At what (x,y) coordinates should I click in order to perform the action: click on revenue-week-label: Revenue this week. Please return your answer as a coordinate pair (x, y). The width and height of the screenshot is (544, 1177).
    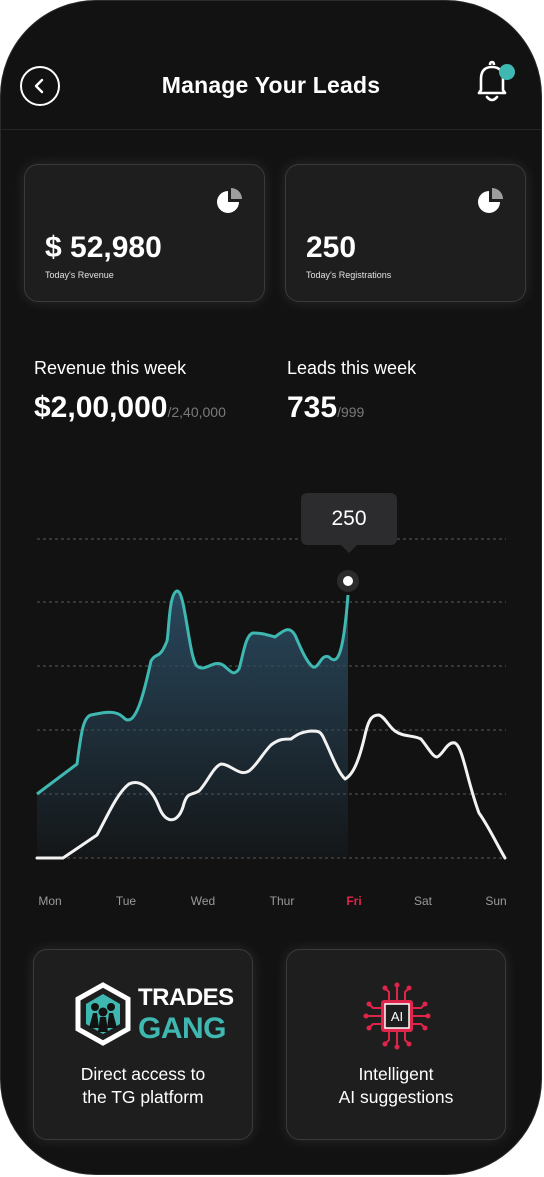
    Looking at the image, I should click on (110, 368).